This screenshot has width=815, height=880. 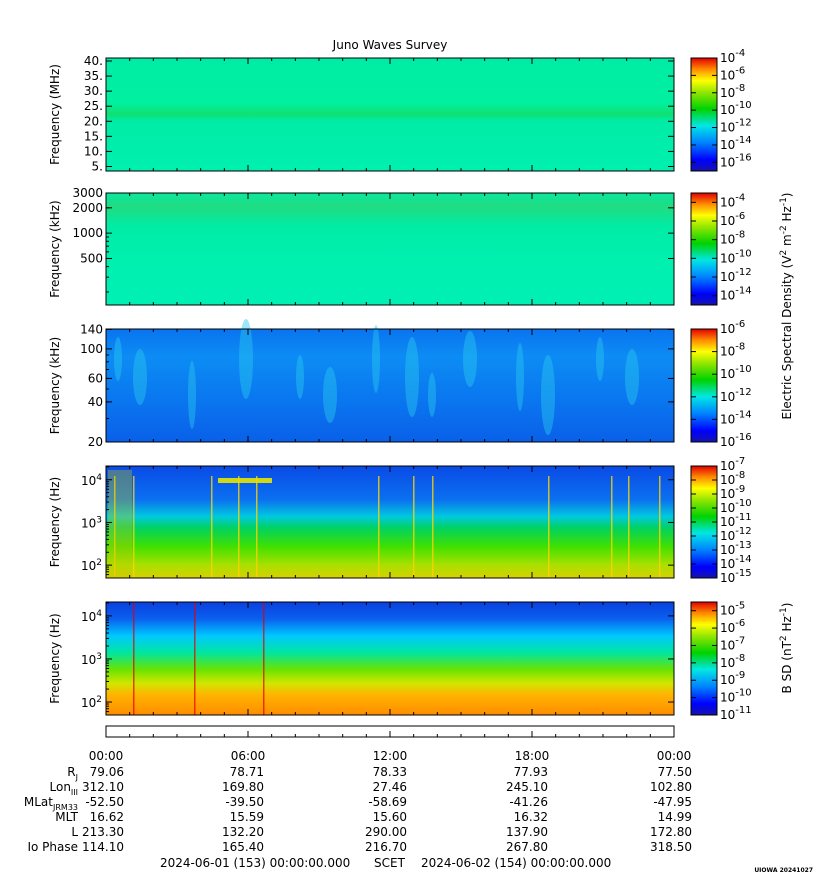 I want to click on ephemeris-value: -41.26, so click(x=528, y=802).